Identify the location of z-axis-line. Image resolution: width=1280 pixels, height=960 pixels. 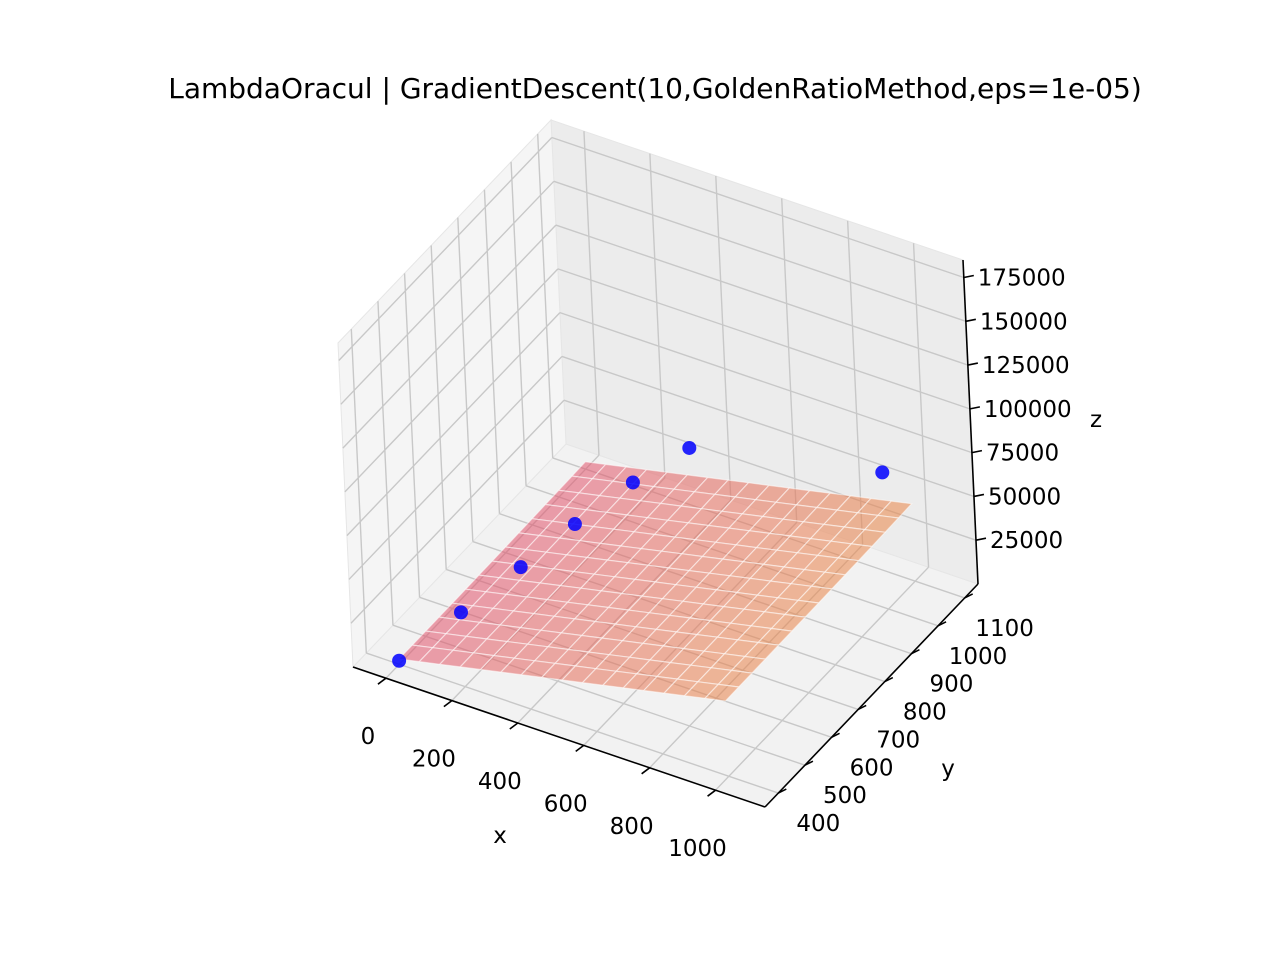
(970, 422).